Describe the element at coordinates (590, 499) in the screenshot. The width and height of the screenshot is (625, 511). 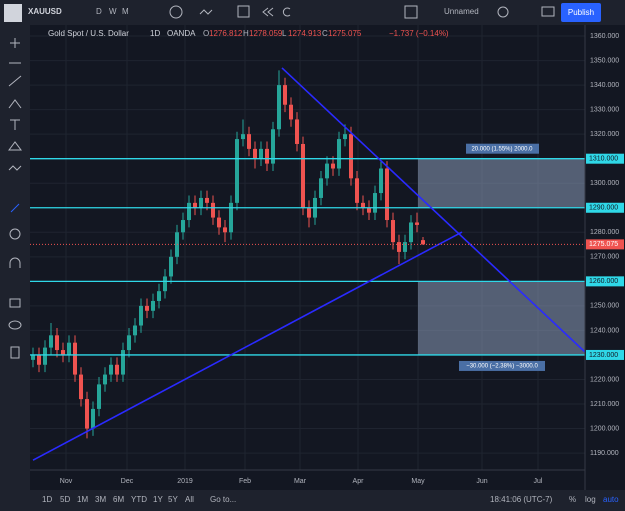
I see `scale-toggle: log` at that location.